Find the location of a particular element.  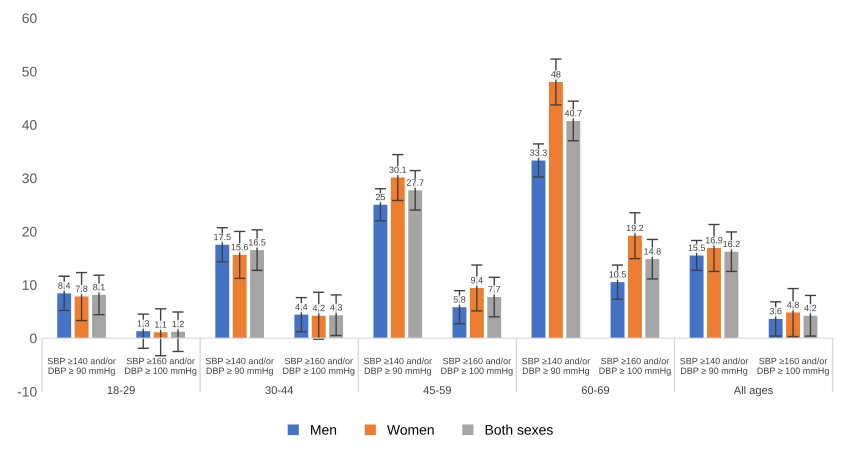

annotation: All ages is located at coordinates (753, 391).